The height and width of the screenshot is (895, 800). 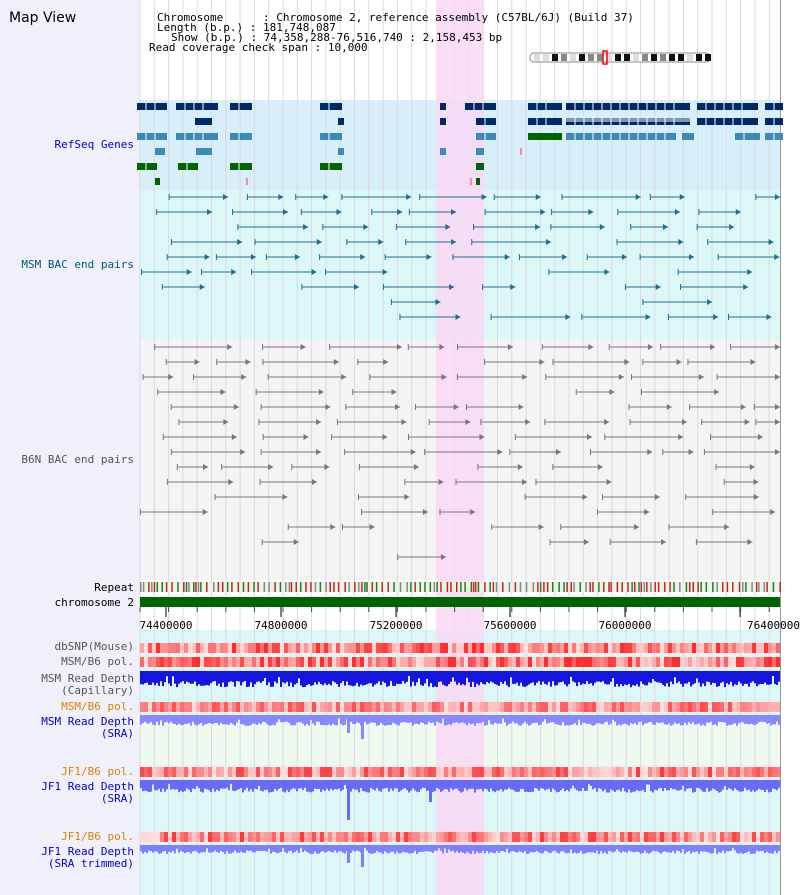 What do you see at coordinates (94, 144) in the screenshot?
I see `track-label-refseq: RefSeq Genes` at bounding box center [94, 144].